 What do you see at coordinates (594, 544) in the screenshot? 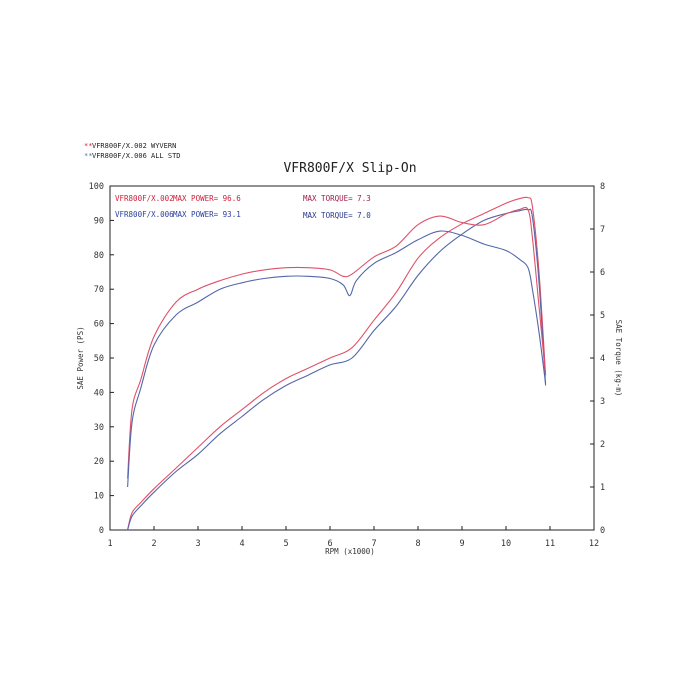
I see `x-tick-label: 12` at bounding box center [594, 544].